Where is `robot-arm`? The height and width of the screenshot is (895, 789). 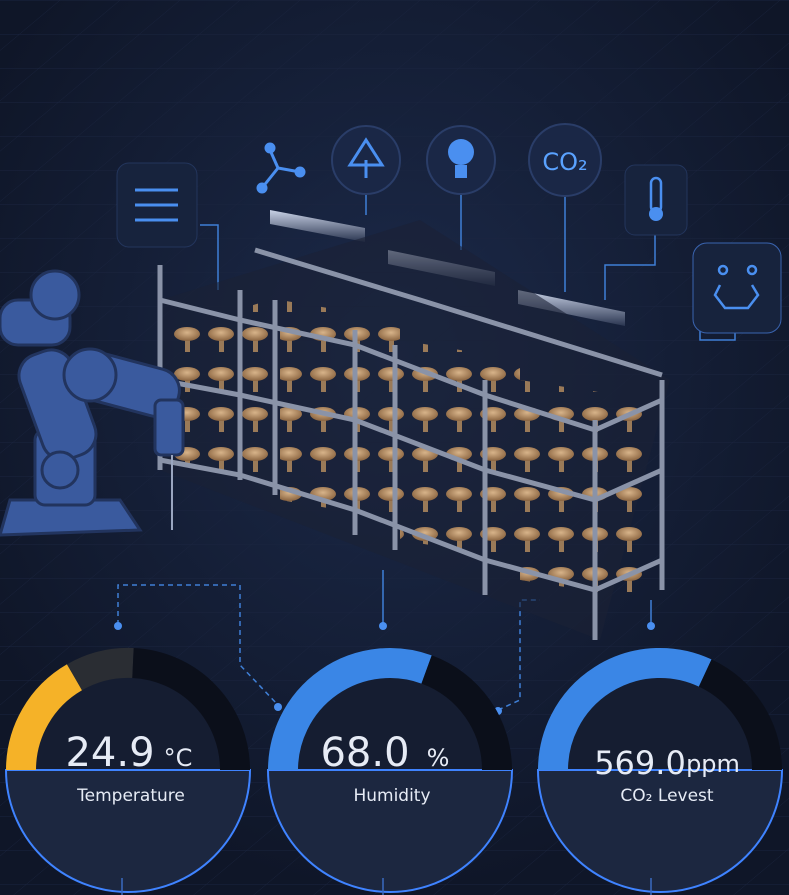 robot-arm is located at coordinates (92, 403).